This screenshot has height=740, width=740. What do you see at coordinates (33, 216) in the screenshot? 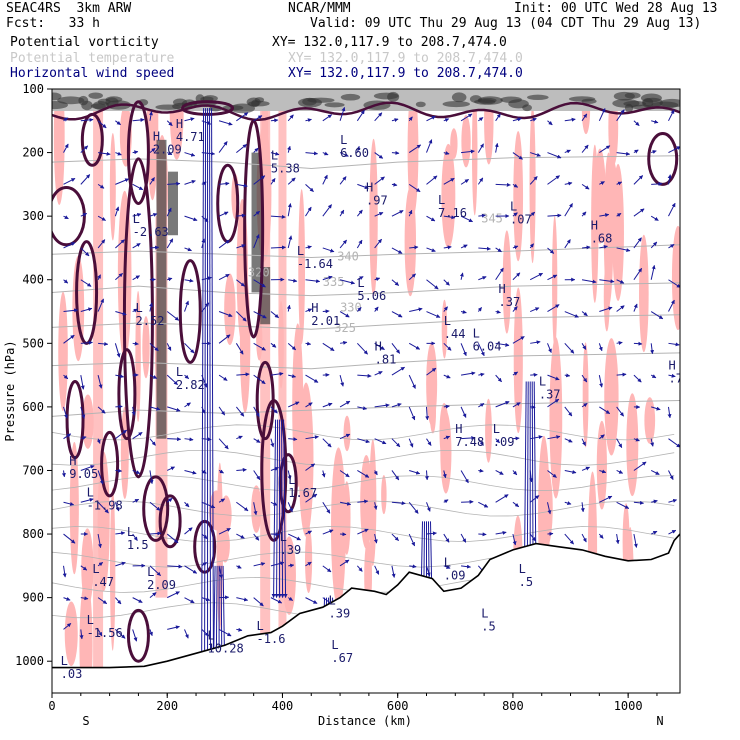
I see `y-tick-label: 300` at bounding box center [33, 216].